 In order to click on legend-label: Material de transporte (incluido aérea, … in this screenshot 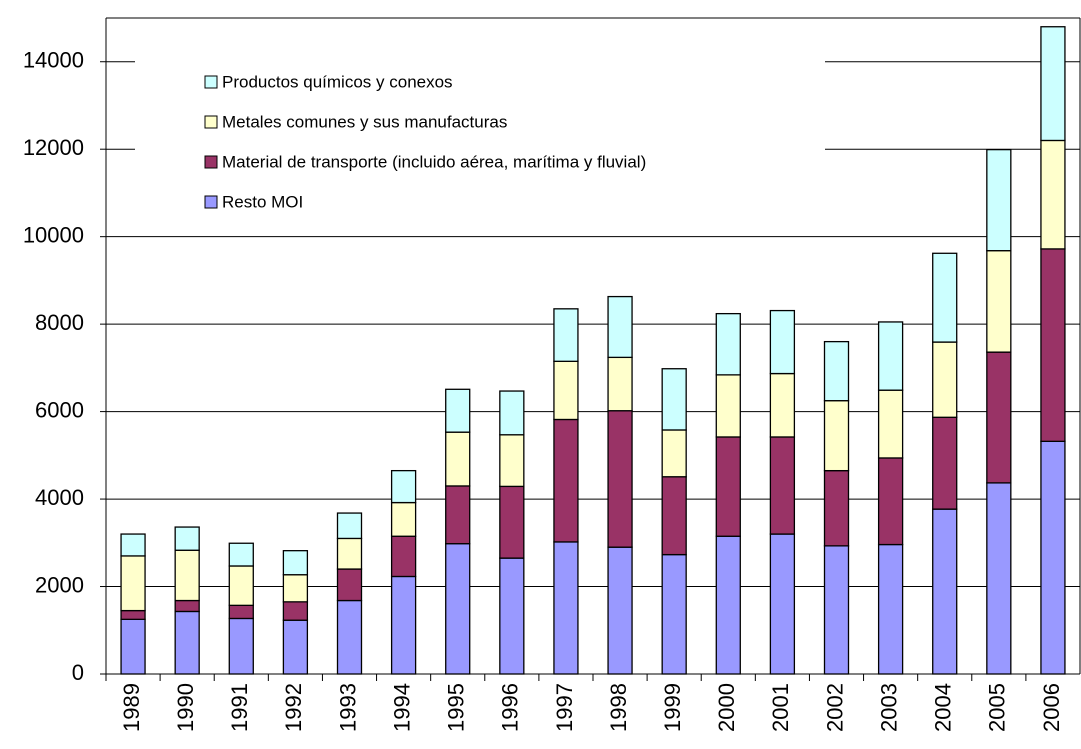, I will do `click(434, 161)`.